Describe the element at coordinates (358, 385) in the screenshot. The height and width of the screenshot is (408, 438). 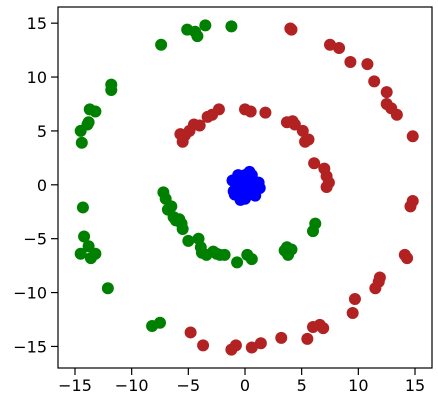
I see `x-tick-label: 10` at that location.